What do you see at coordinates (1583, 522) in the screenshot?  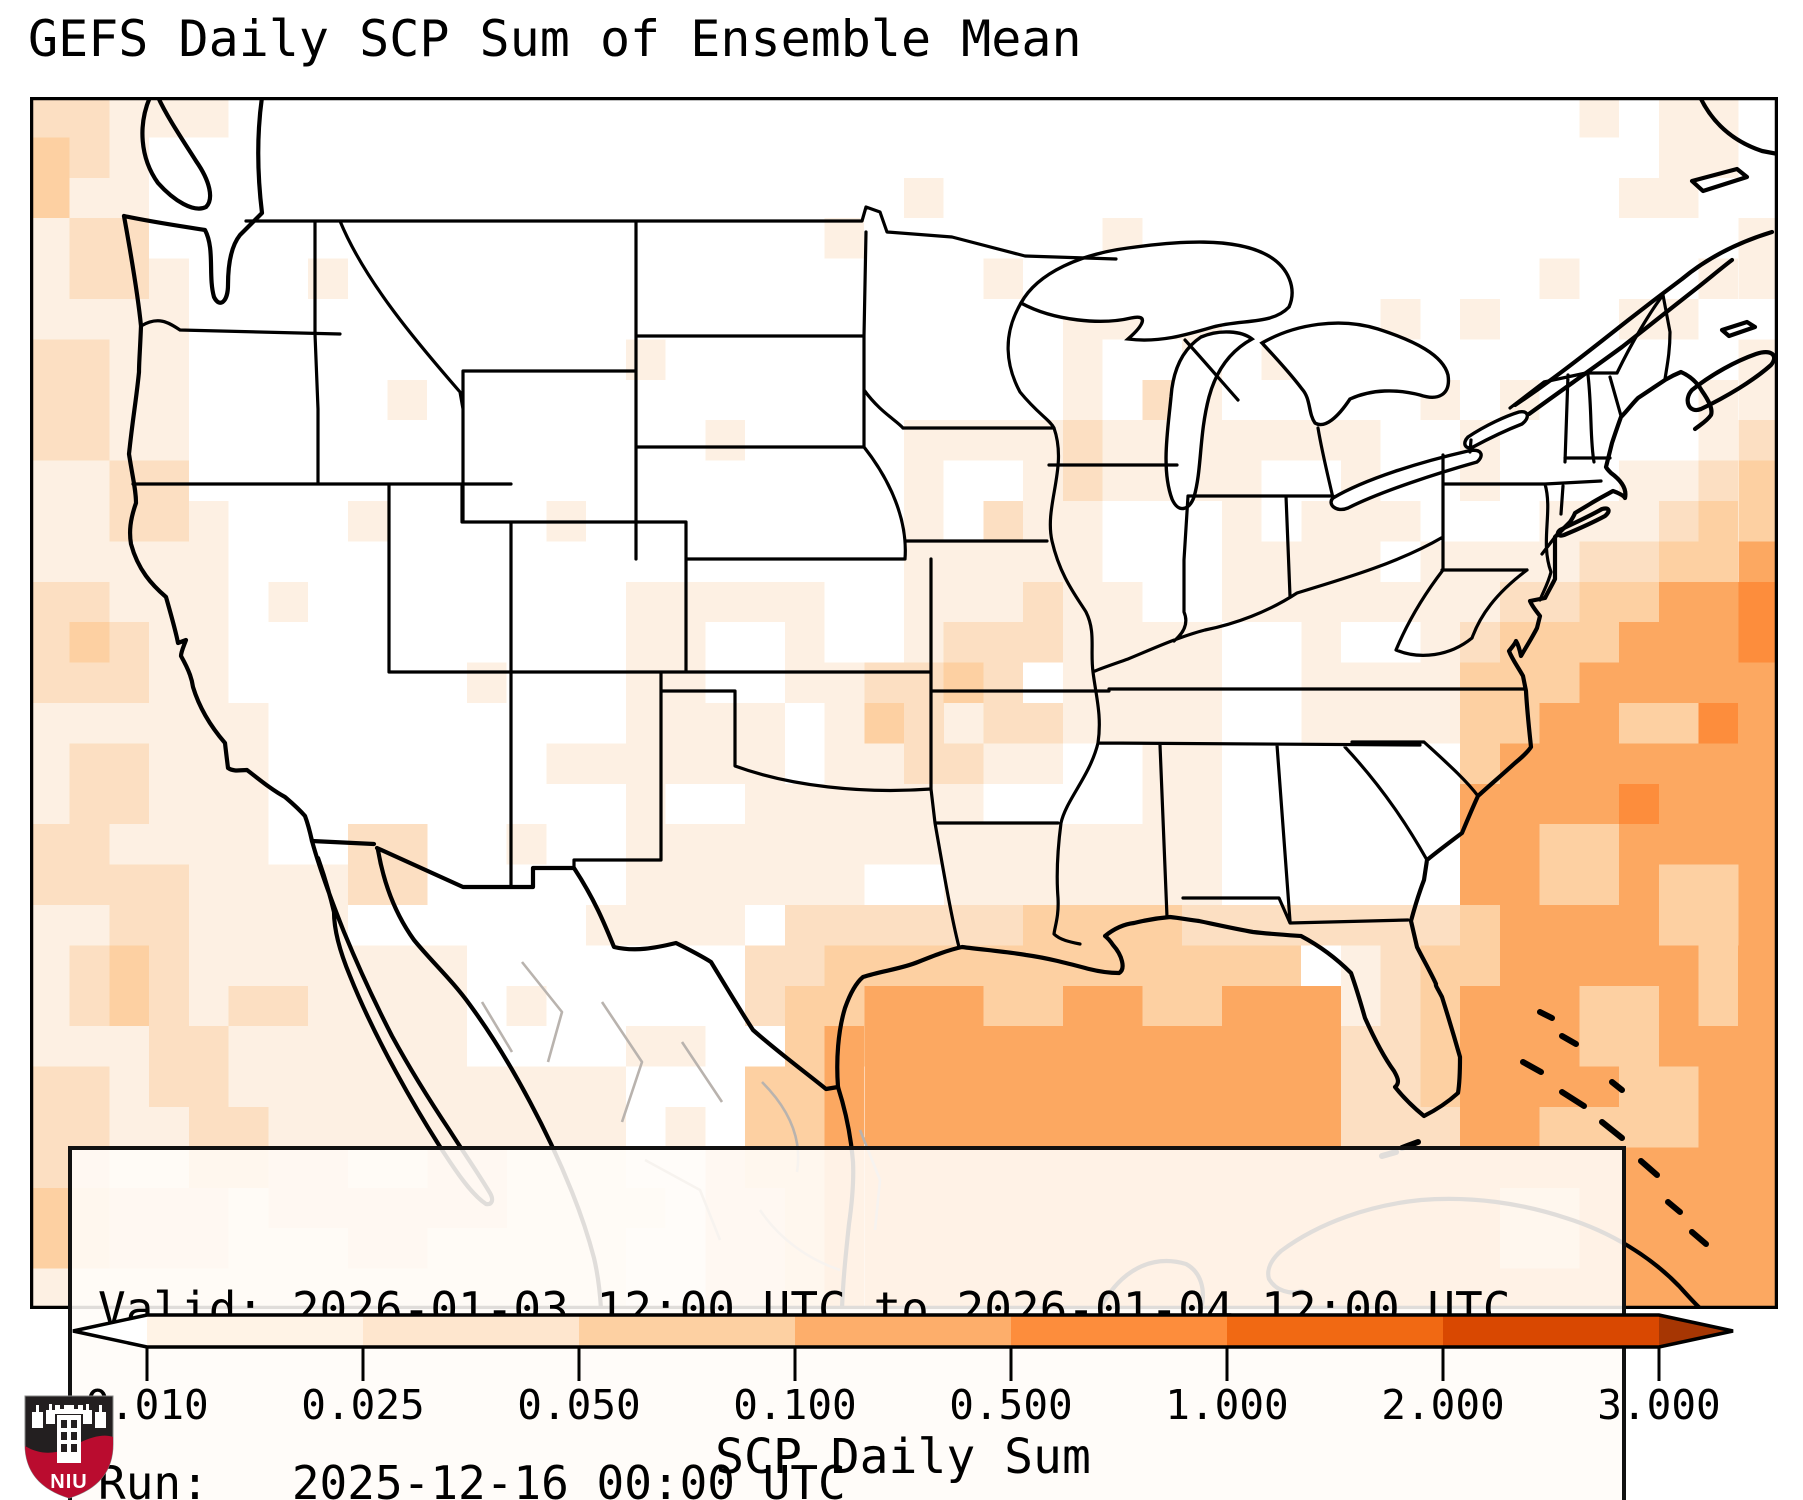 I see `long-island-coast` at bounding box center [1583, 522].